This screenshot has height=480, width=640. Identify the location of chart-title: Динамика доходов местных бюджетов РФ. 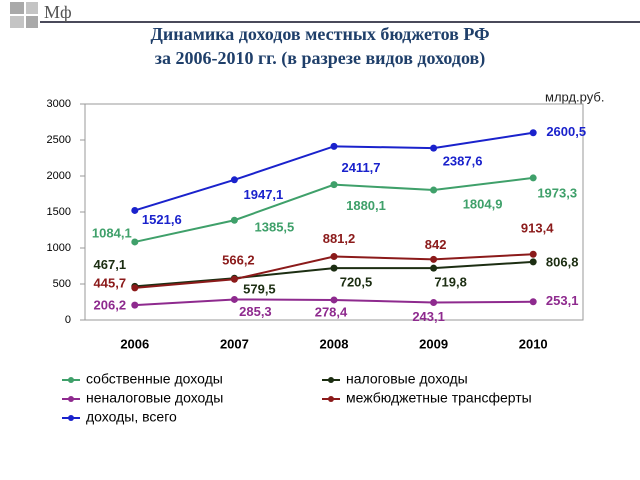
(319, 34).